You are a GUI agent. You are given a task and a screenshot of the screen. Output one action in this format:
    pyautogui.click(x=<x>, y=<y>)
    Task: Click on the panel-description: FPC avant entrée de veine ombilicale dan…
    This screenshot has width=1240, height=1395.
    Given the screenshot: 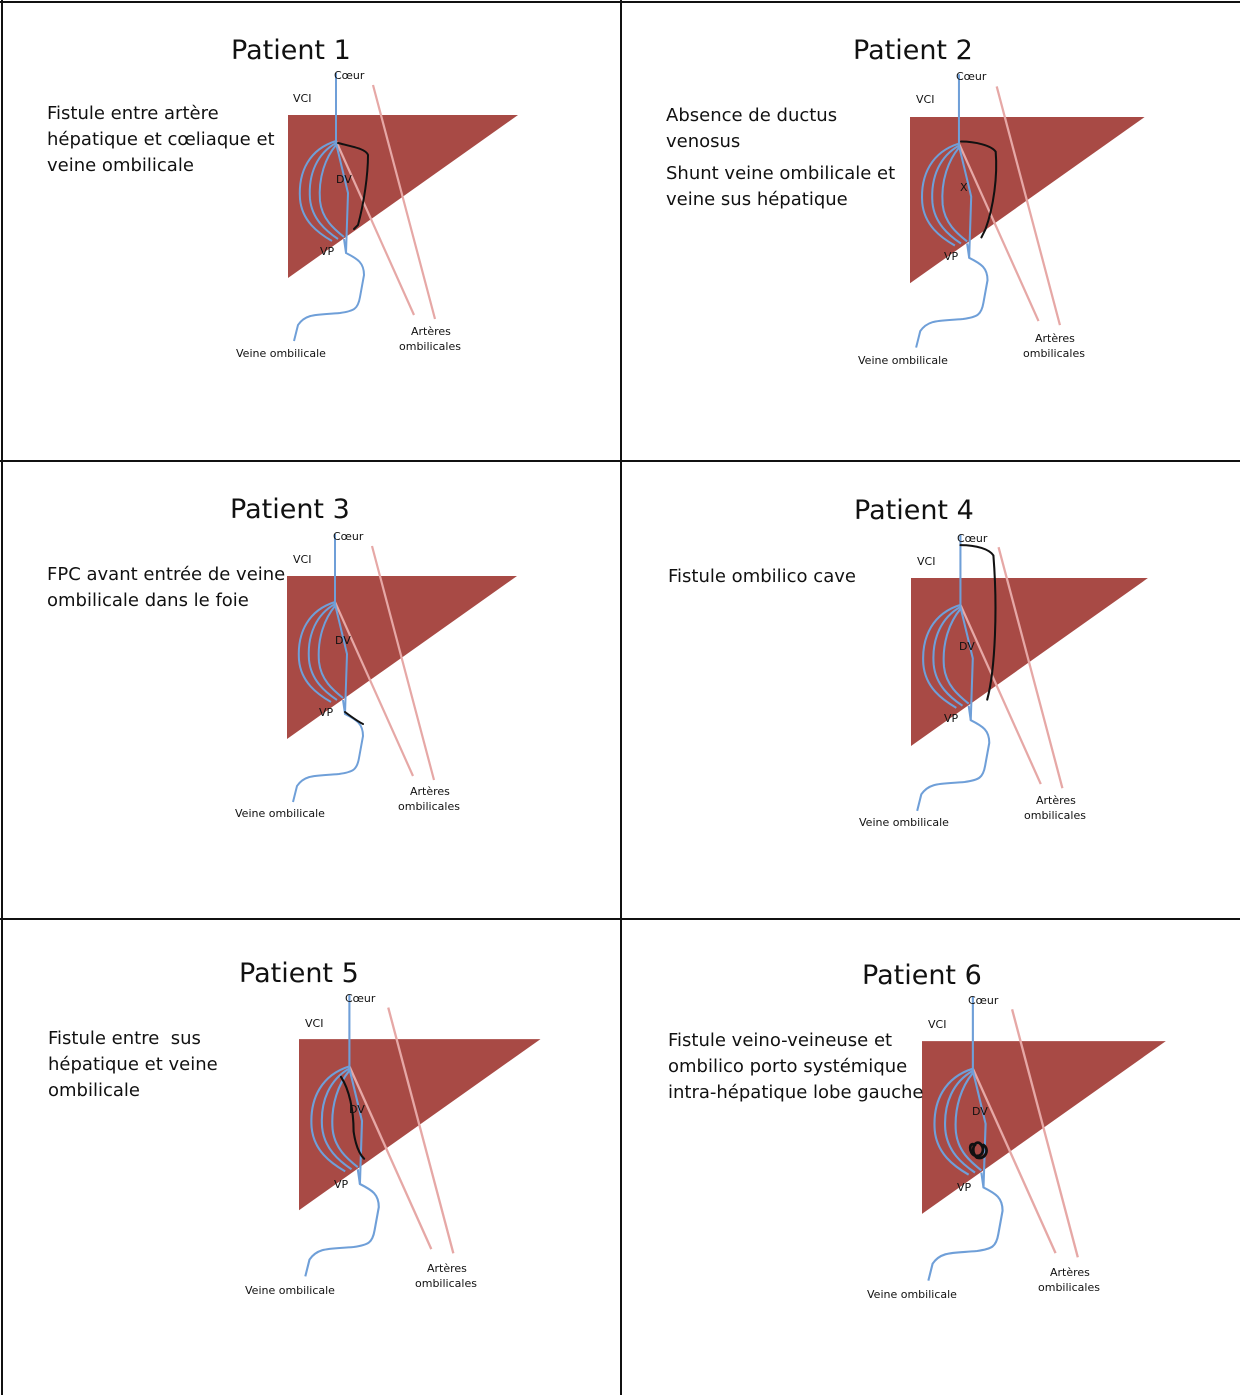 What is the action you would take?
    pyautogui.click(x=167, y=590)
    